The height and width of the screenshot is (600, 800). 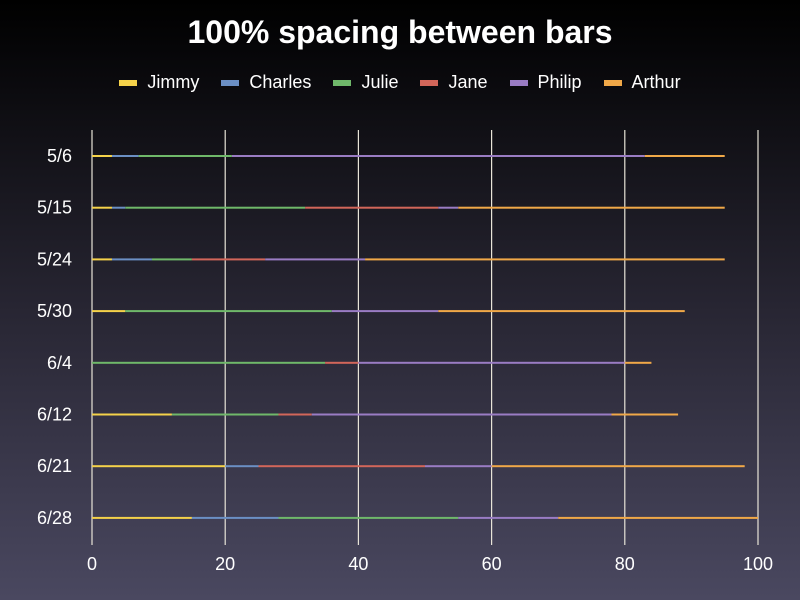 What do you see at coordinates (468, 82) in the screenshot?
I see `legend-label: Jane` at bounding box center [468, 82].